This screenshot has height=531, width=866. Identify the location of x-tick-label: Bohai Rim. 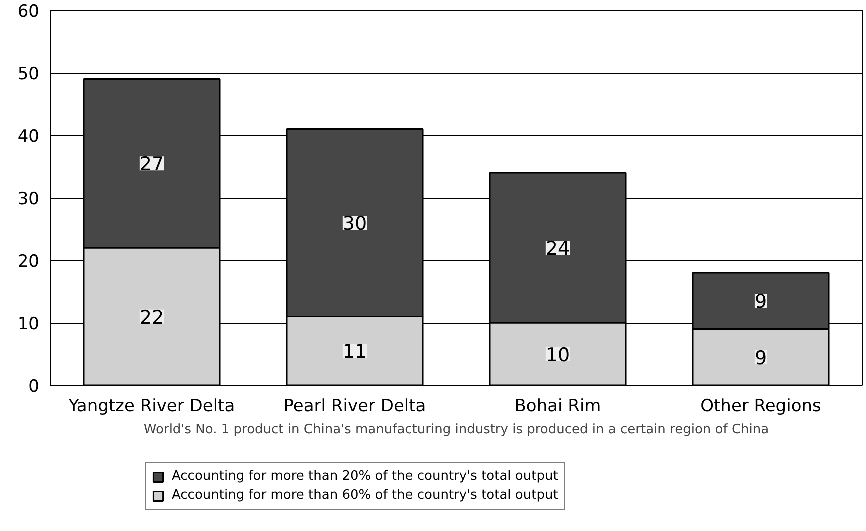
(558, 406).